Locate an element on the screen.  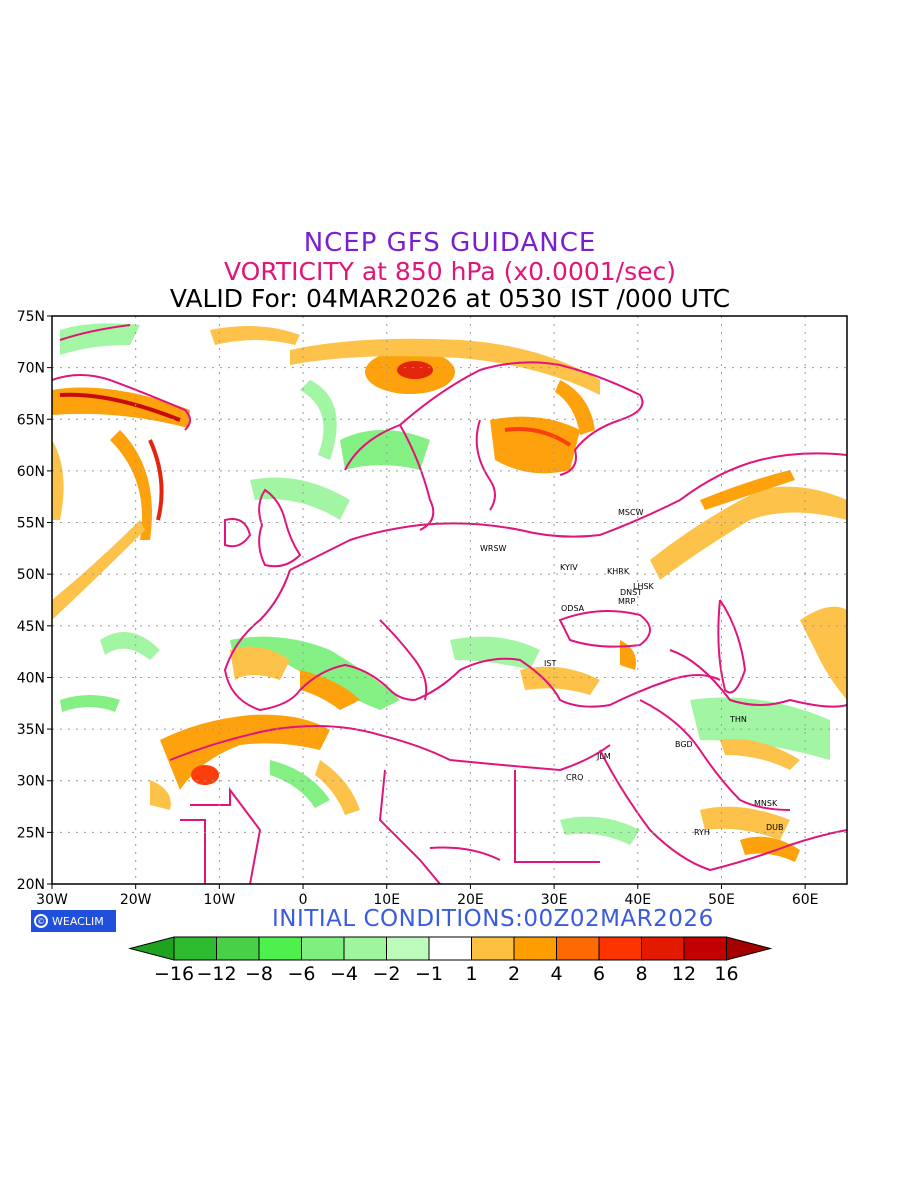
lon-label: 30W is located at coordinates (52, 900).